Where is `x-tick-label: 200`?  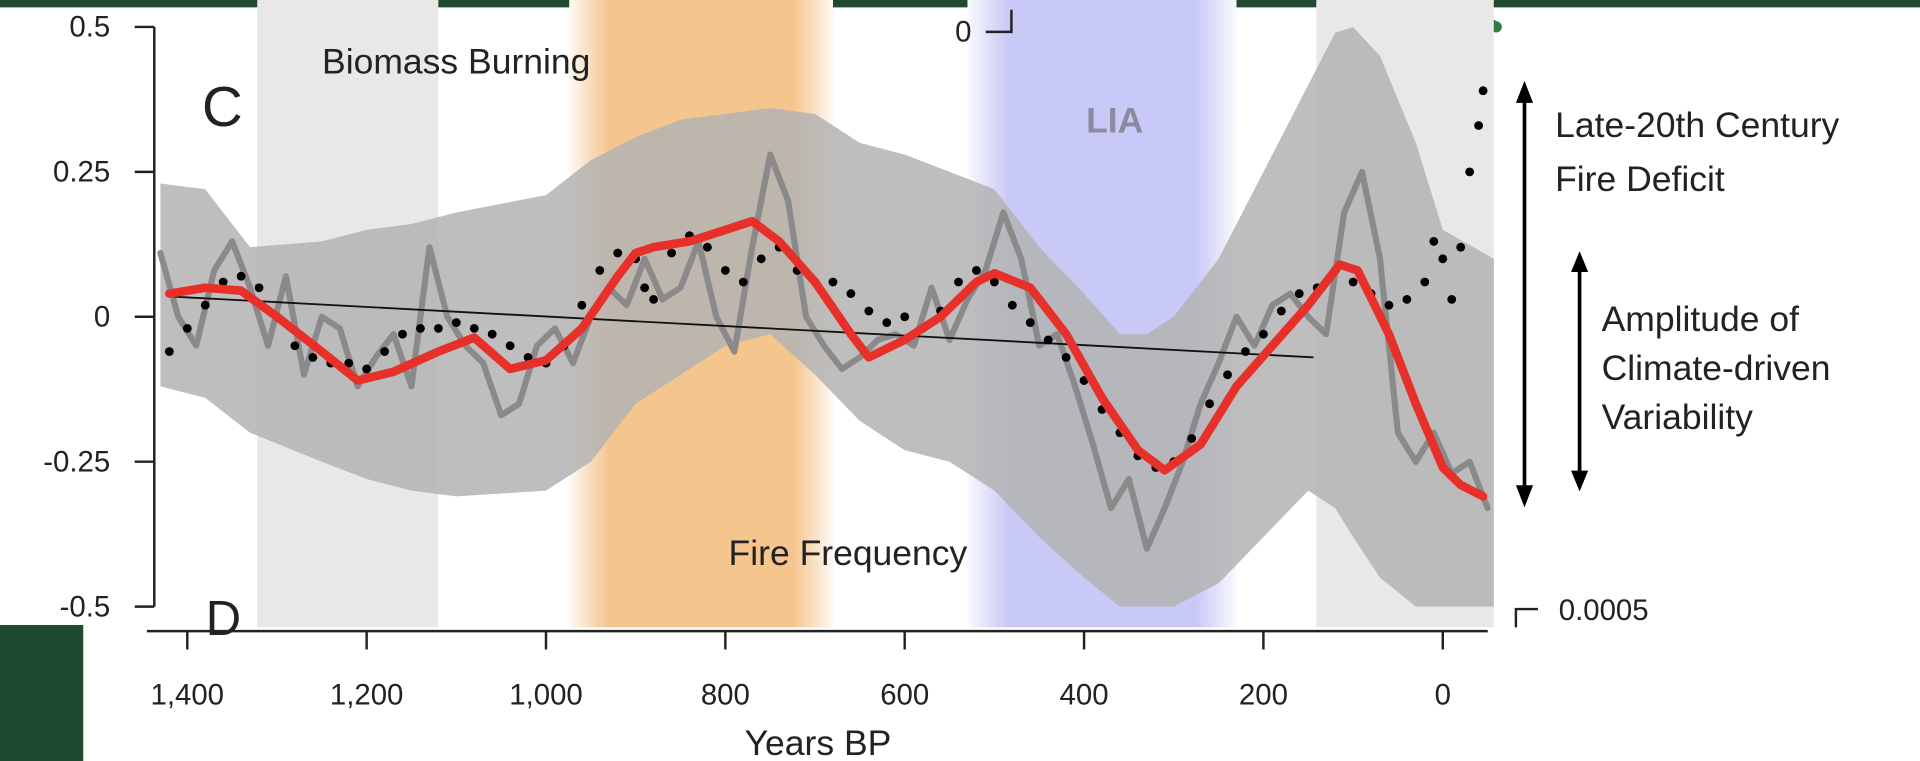
x-tick-label: 200 is located at coordinates (1263, 695).